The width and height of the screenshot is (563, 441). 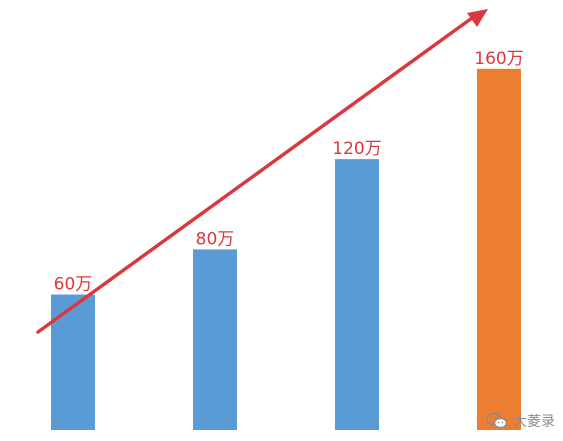 I want to click on watermark: 大菱录, so click(x=520, y=421).